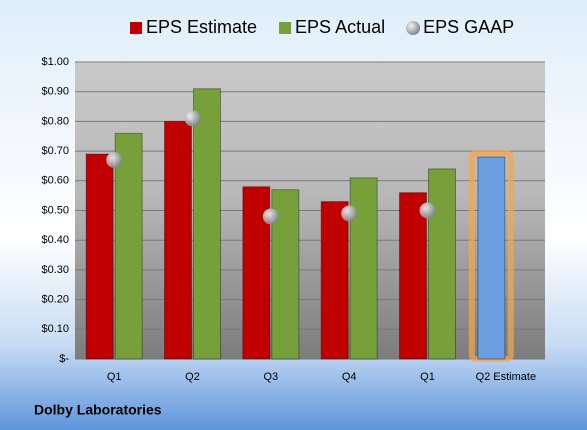 The image size is (587, 430). What do you see at coordinates (55, 92) in the screenshot?
I see `y-tick-label: $0.90` at bounding box center [55, 92].